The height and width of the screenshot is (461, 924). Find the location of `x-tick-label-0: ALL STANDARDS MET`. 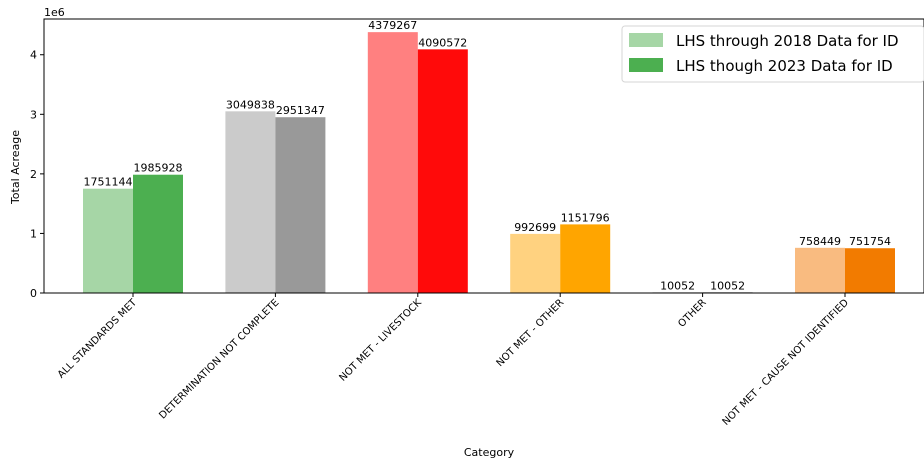

x-tick-label-0: ALL STANDARDS MET is located at coordinates (98, 339).